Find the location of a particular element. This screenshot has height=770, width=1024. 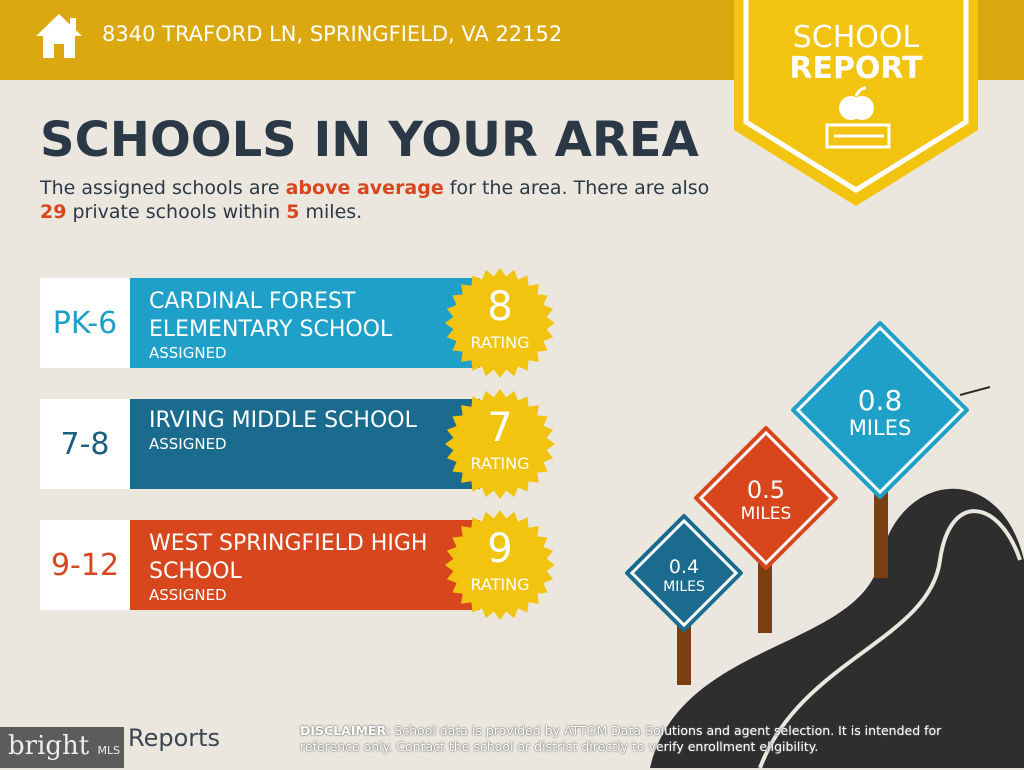

bright-mls-logo: bright MLS is located at coordinates (62, 747).